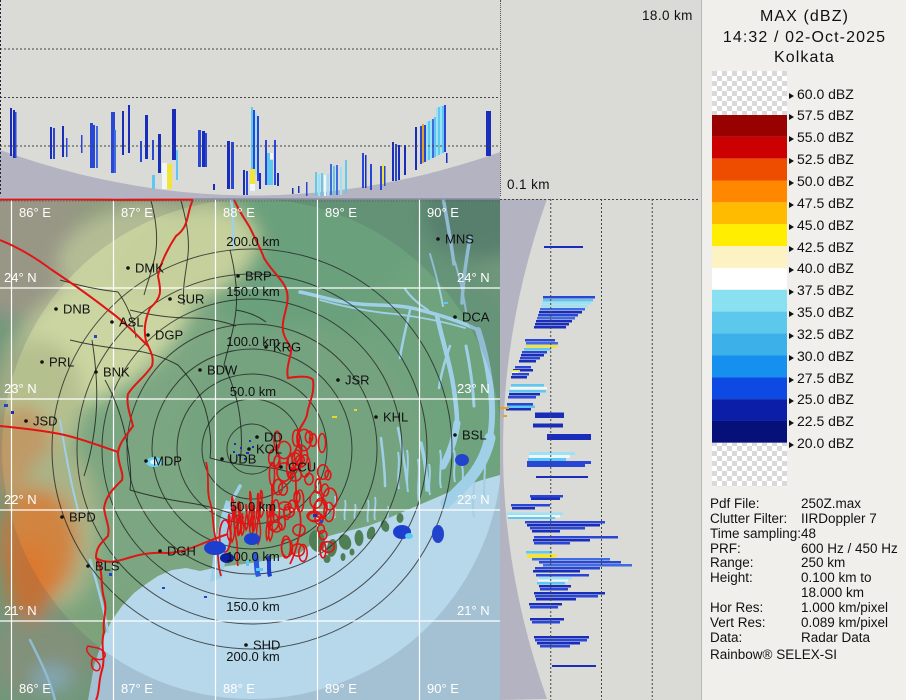 The width and height of the screenshot is (906, 700). Describe the element at coordinates (190, 299) in the screenshot. I see `svg-text: SUR` at that location.